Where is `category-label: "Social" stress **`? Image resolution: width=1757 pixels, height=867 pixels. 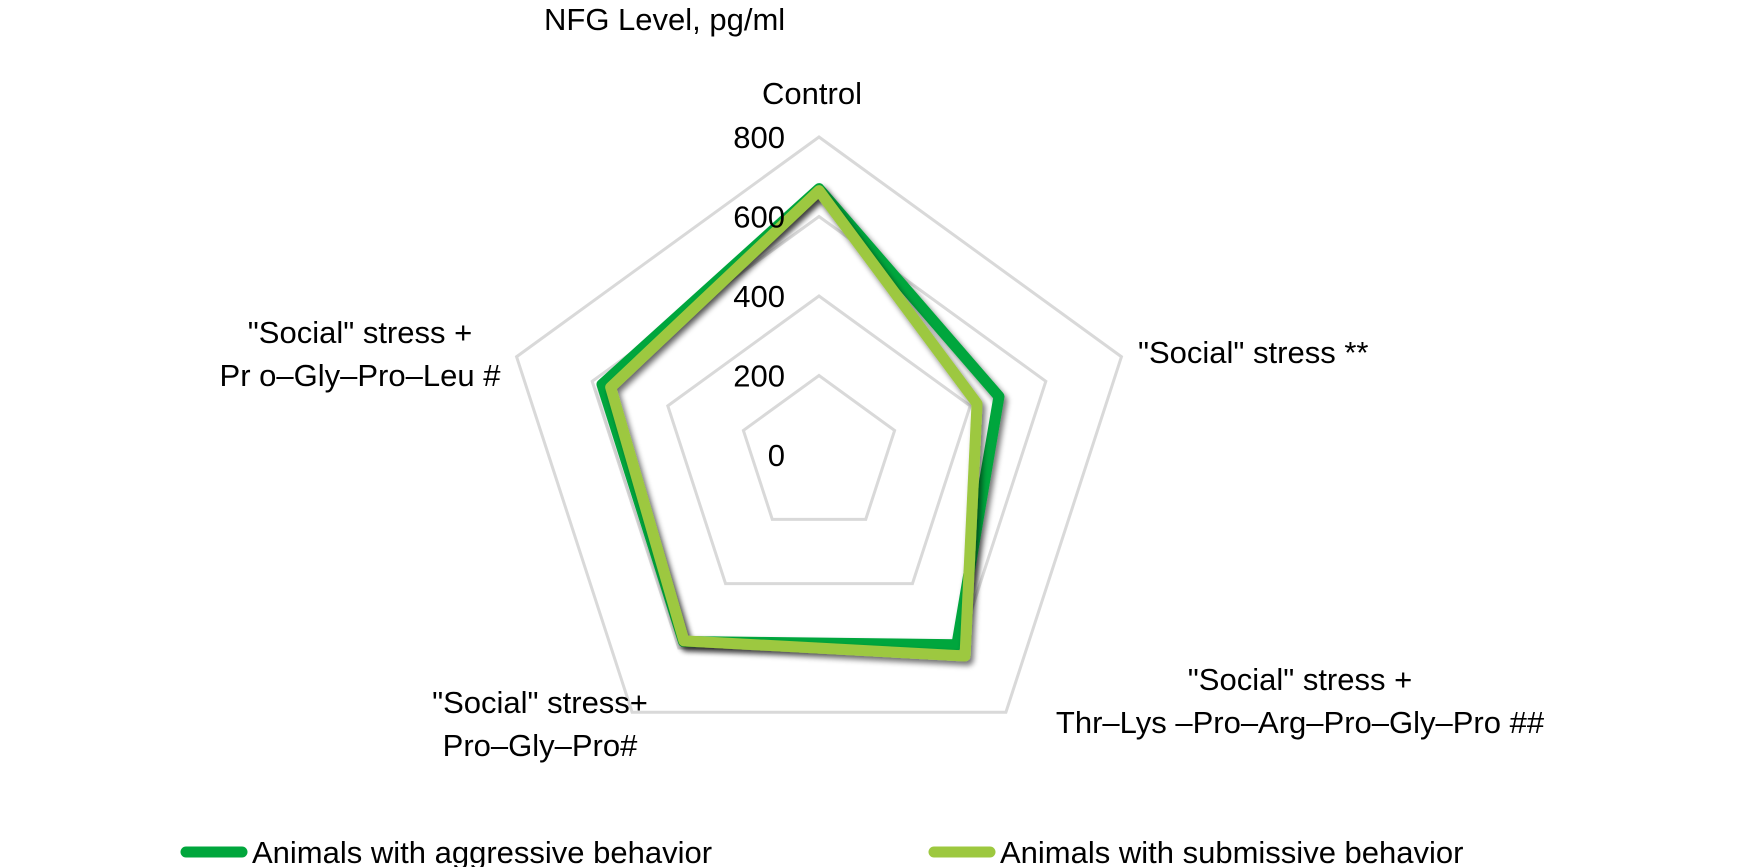 category-label: "Social" stress ** is located at coordinates (1253, 352).